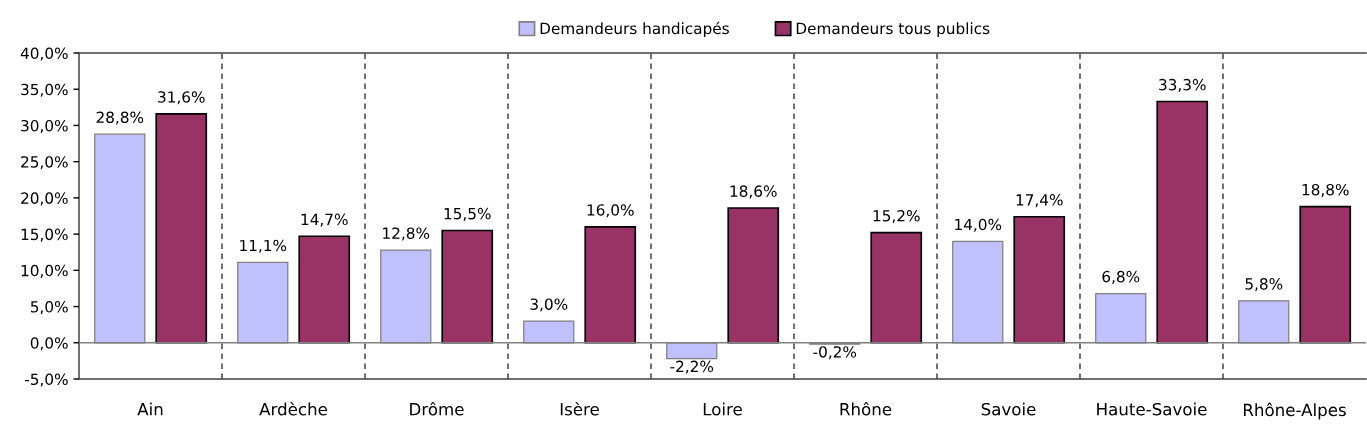  I want to click on data-label: -2,2%, so click(692, 367).